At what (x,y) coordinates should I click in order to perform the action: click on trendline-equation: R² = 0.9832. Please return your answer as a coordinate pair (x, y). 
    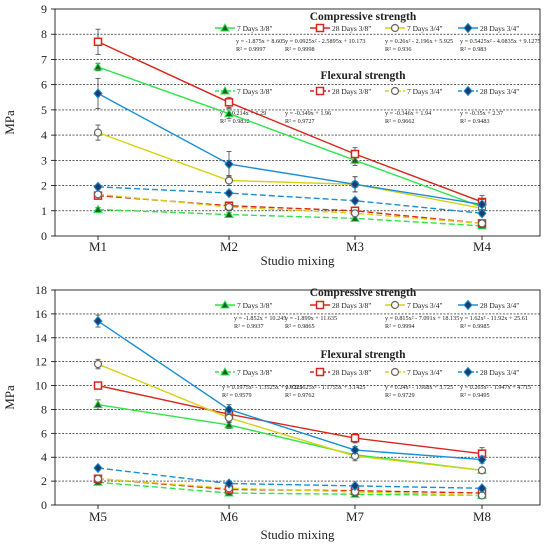
    Looking at the image, I should click on (235, 121).